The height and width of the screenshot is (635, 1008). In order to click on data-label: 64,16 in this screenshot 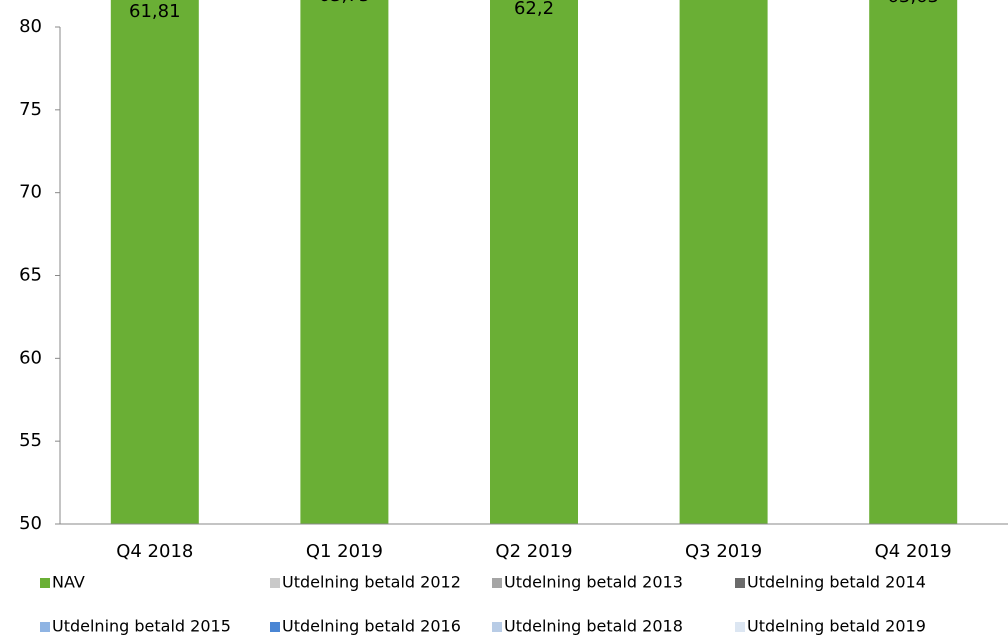, I will do `click(724, 1)`.